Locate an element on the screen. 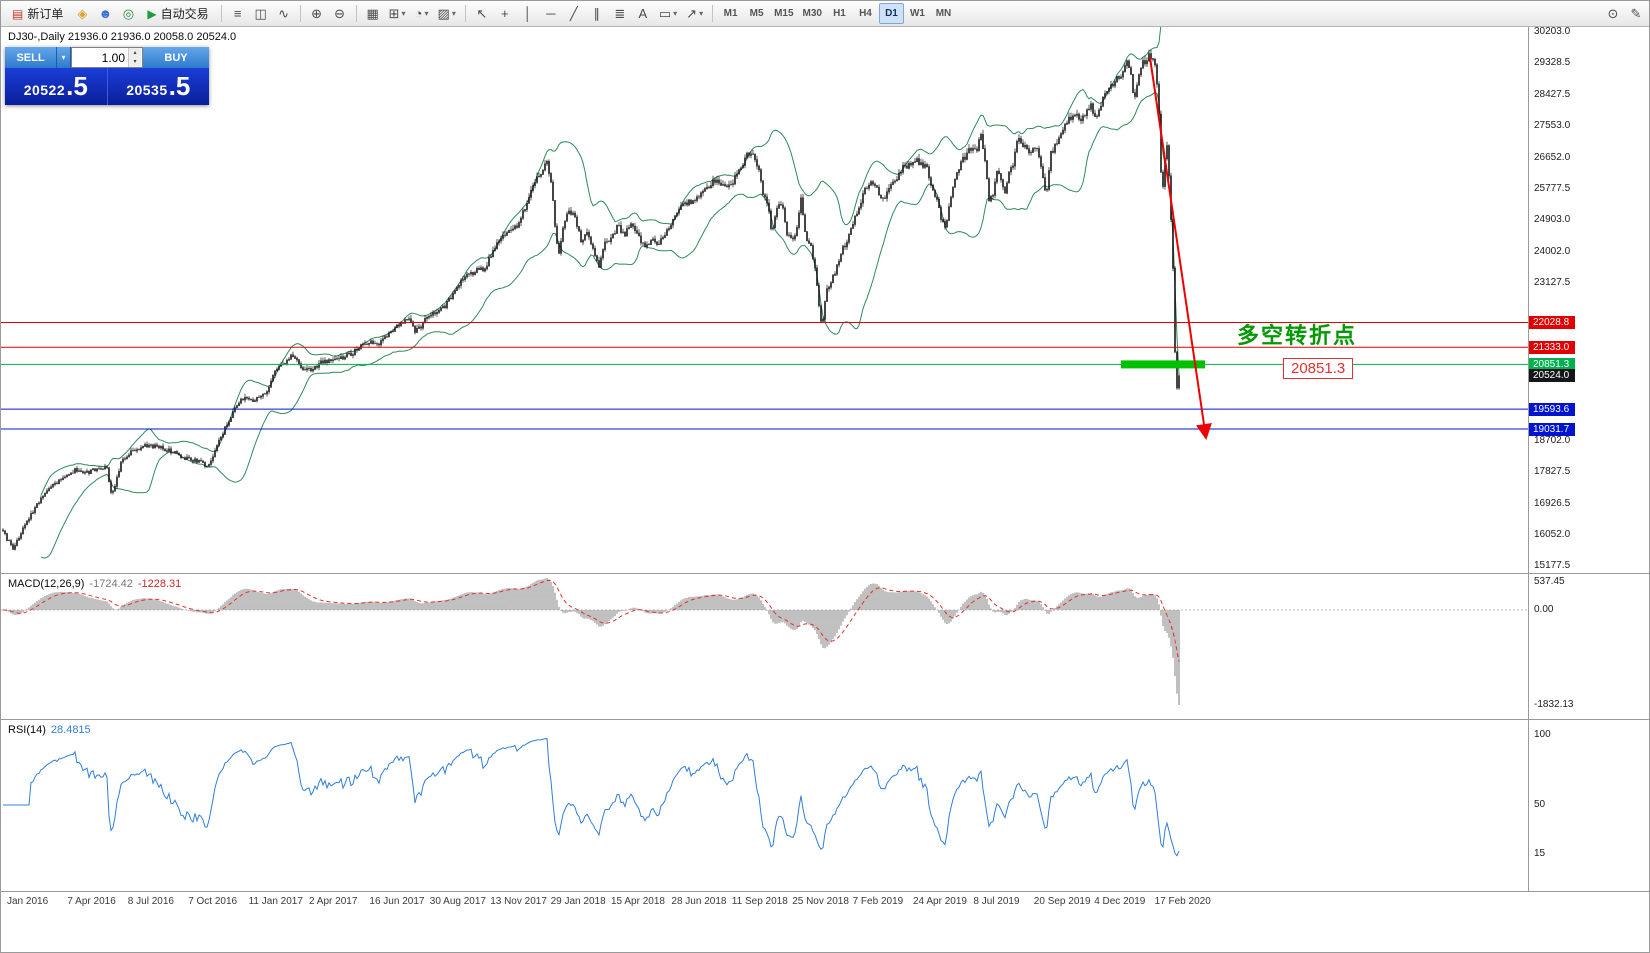  shapes-button: ▭ ▾ is located at coordinates (668, 13).